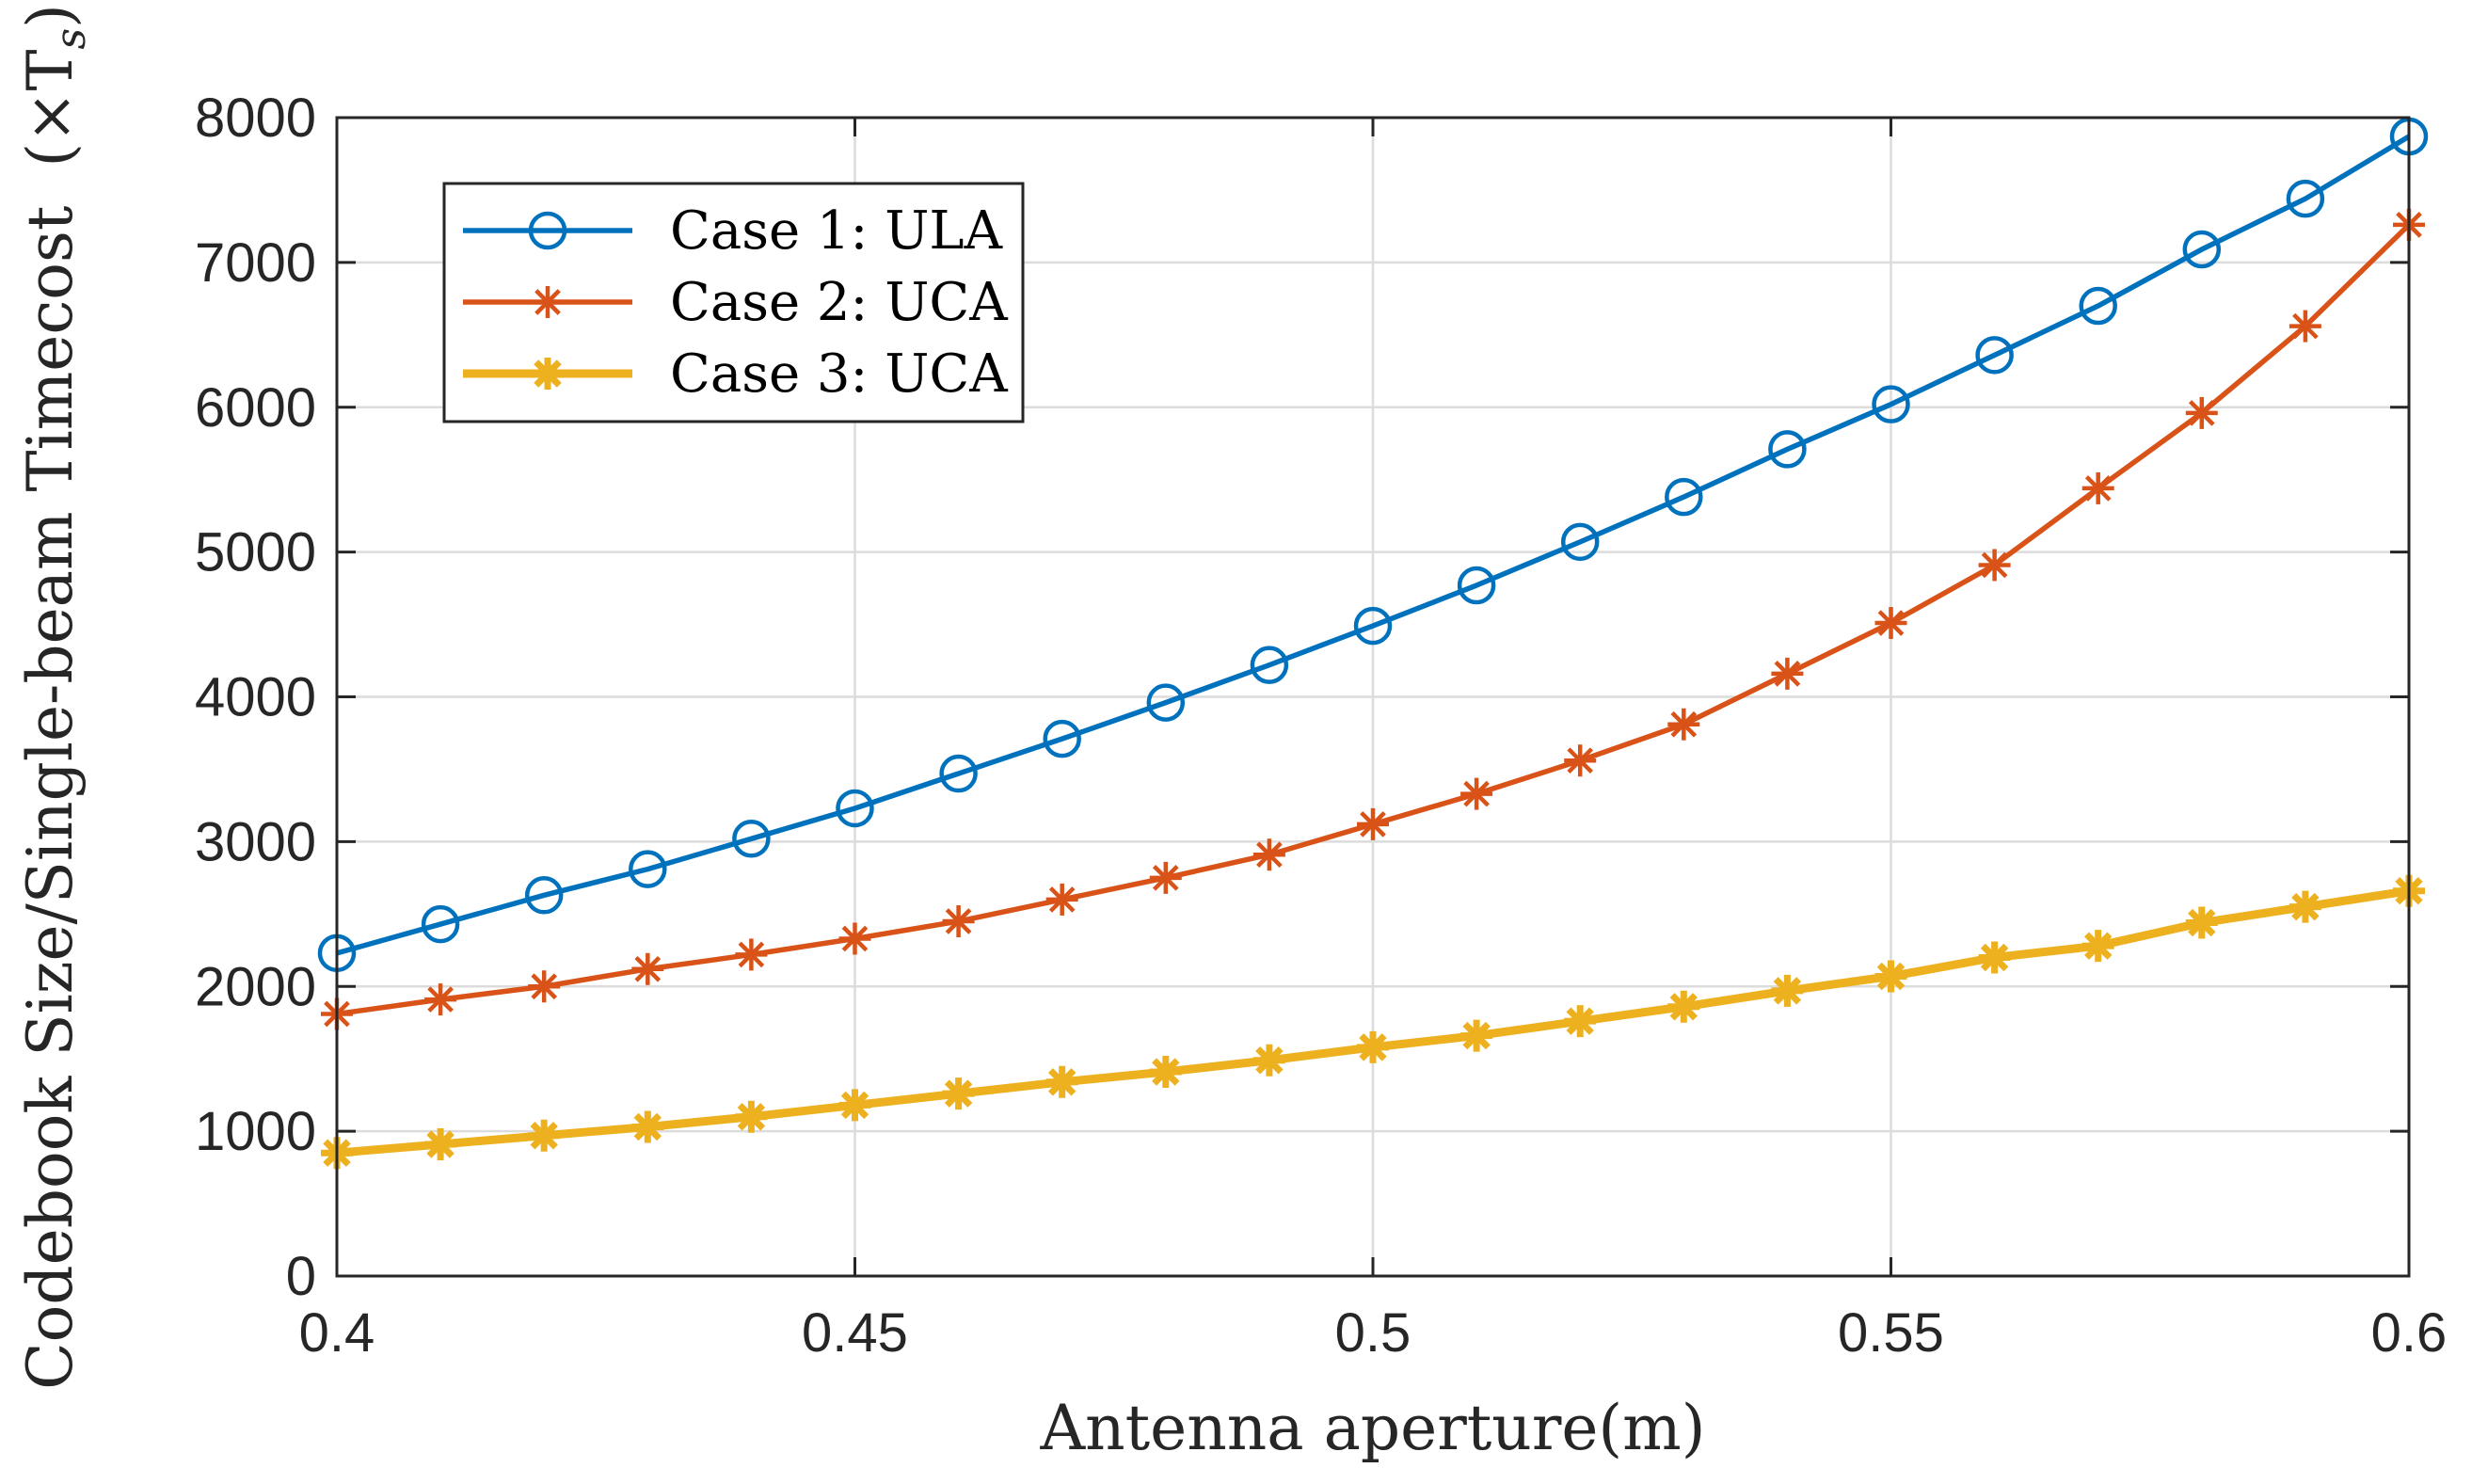 This screenshot has height=1484, width=2472. What do you see at coordinates (255, 697) in the screenshot?
I see `y-tick-label: 4000` at bounding box center [255, 697].